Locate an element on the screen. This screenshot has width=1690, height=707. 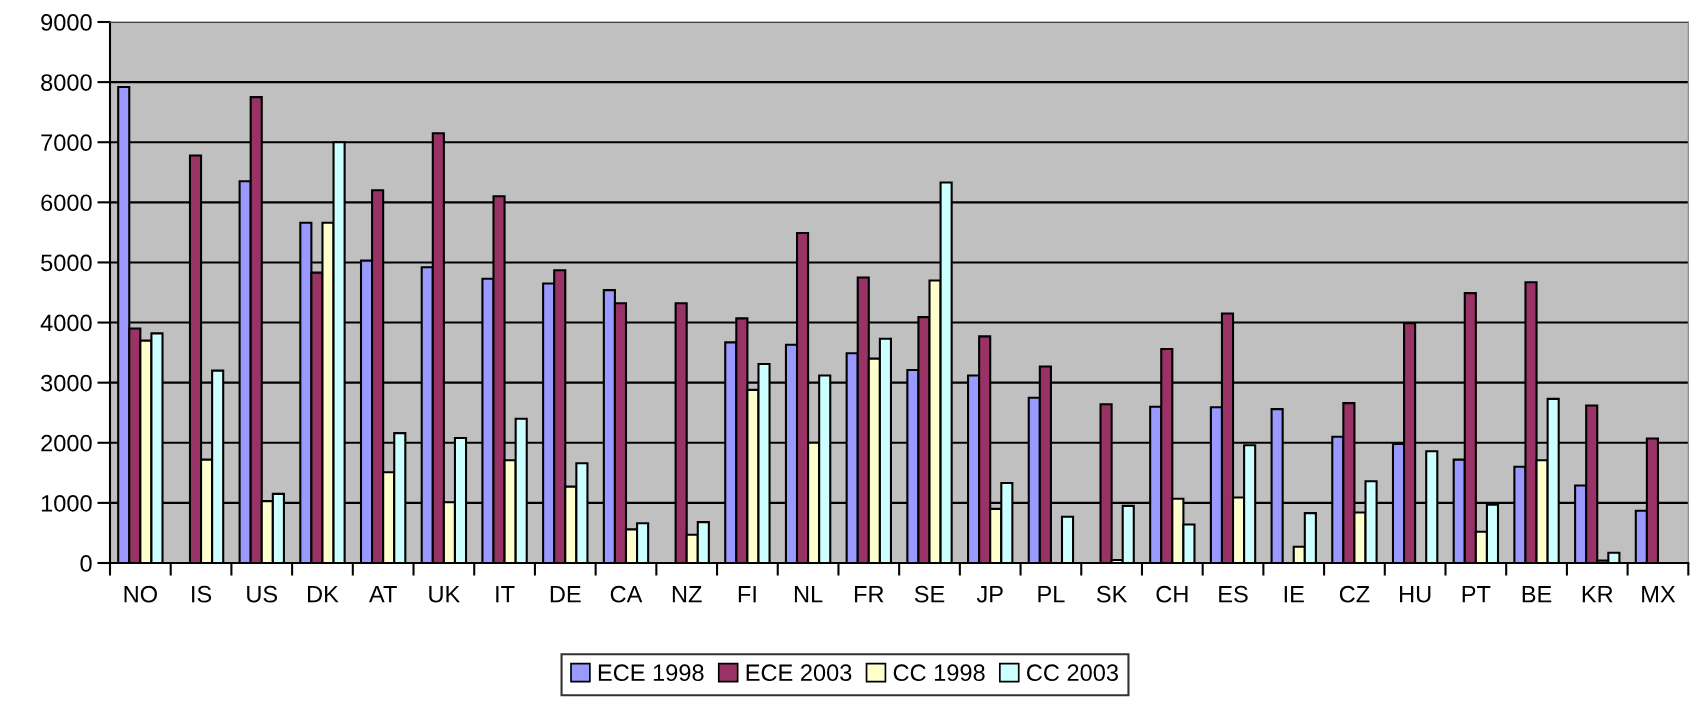
y-tick-label: 8000 is located at coordinates (66, 82).